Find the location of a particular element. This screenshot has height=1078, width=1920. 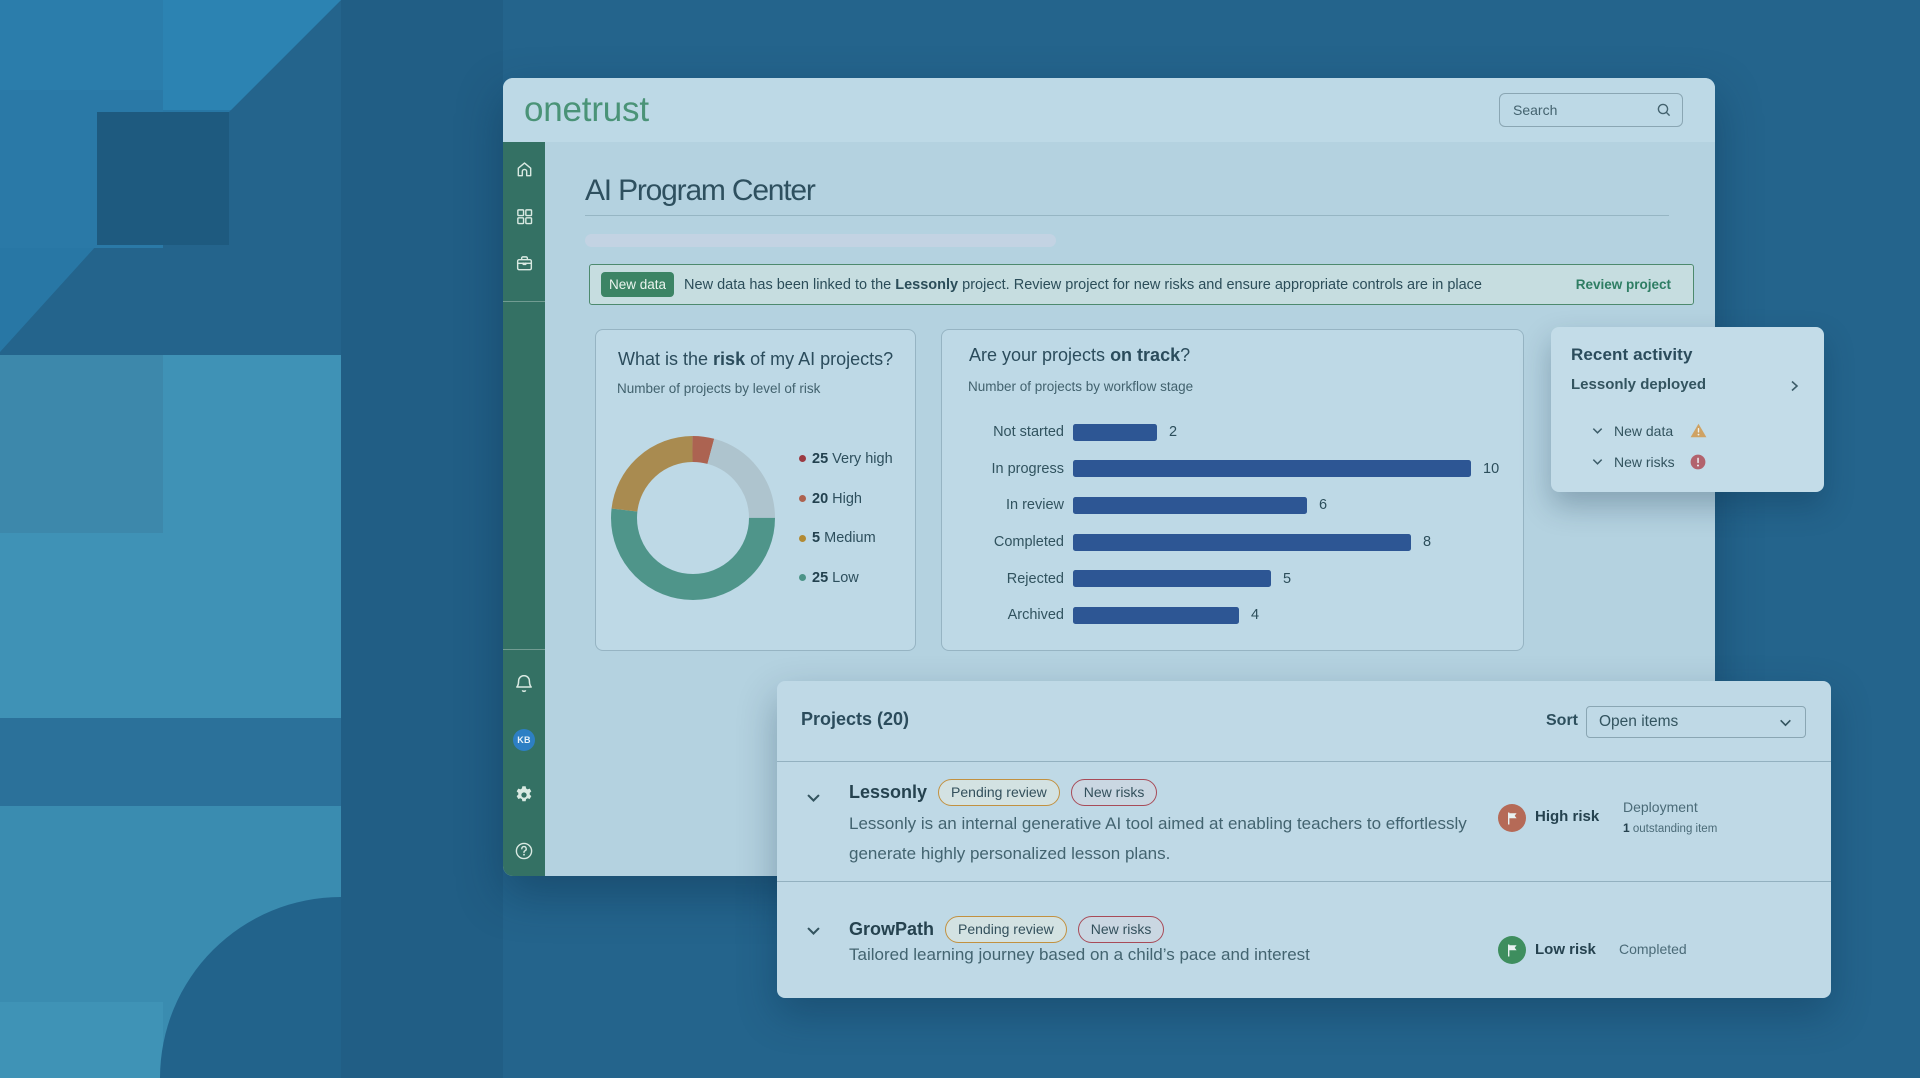

sort-label: Sort is located at coordinates (1562, 720).